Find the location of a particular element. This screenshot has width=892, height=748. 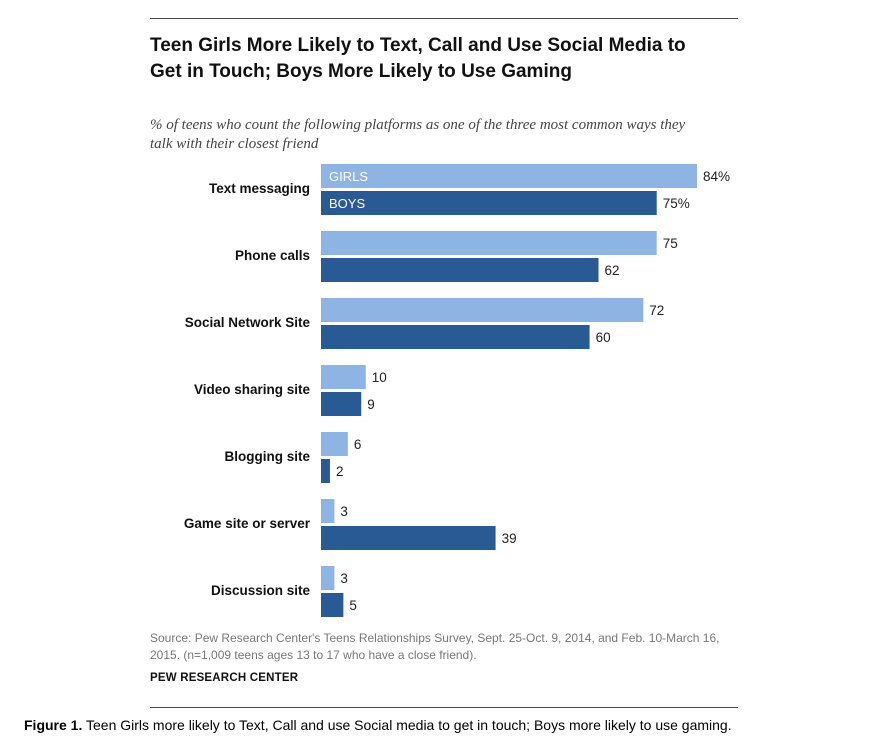

legend-girls: GIRLS is located at coordinates (348, 176).